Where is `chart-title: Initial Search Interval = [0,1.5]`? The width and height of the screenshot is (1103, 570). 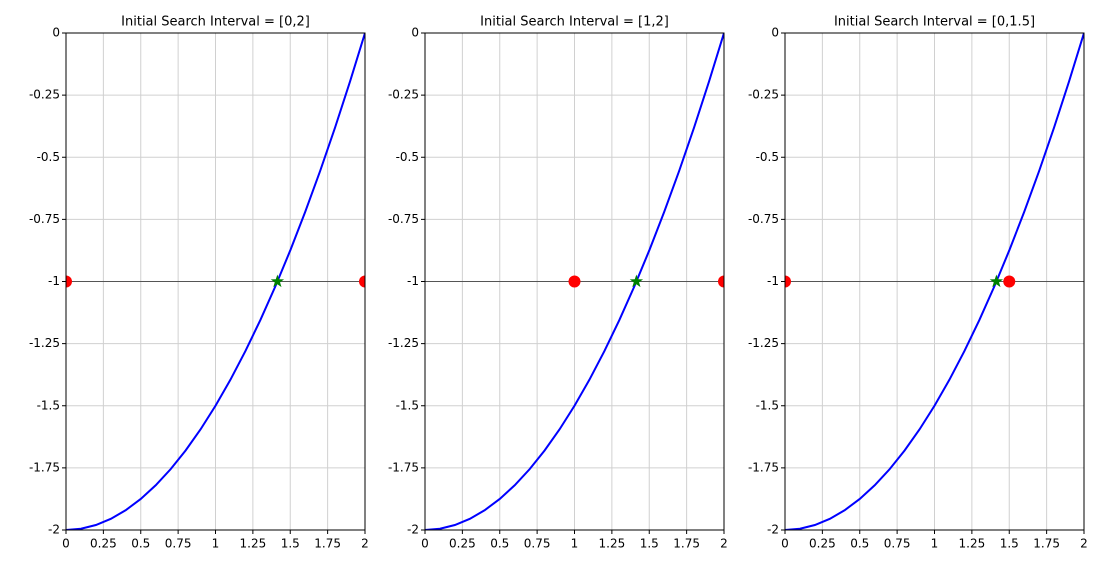 chart-title: Initial Search Interval = [0,1.5] is located at coordinates (934, 22).